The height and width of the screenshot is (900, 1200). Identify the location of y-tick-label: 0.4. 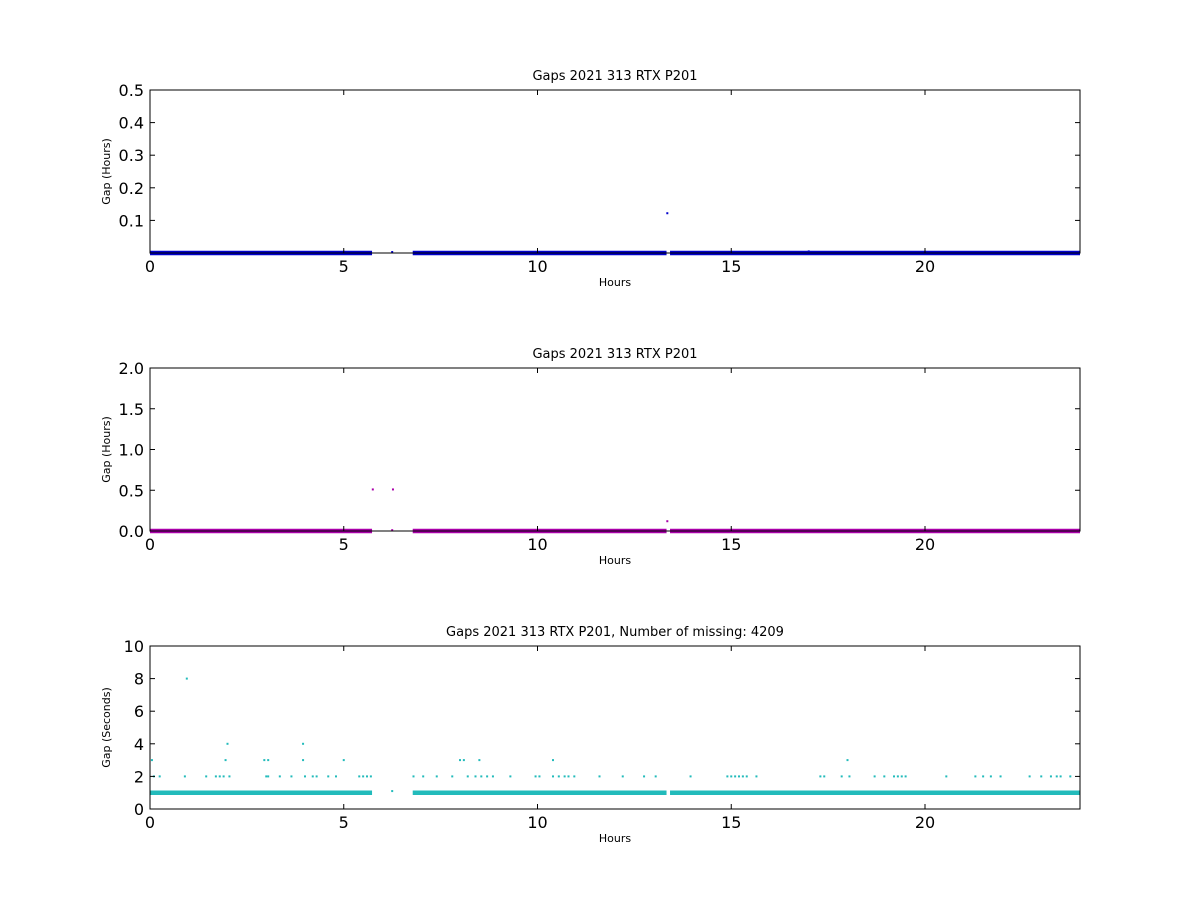
(131, 123).